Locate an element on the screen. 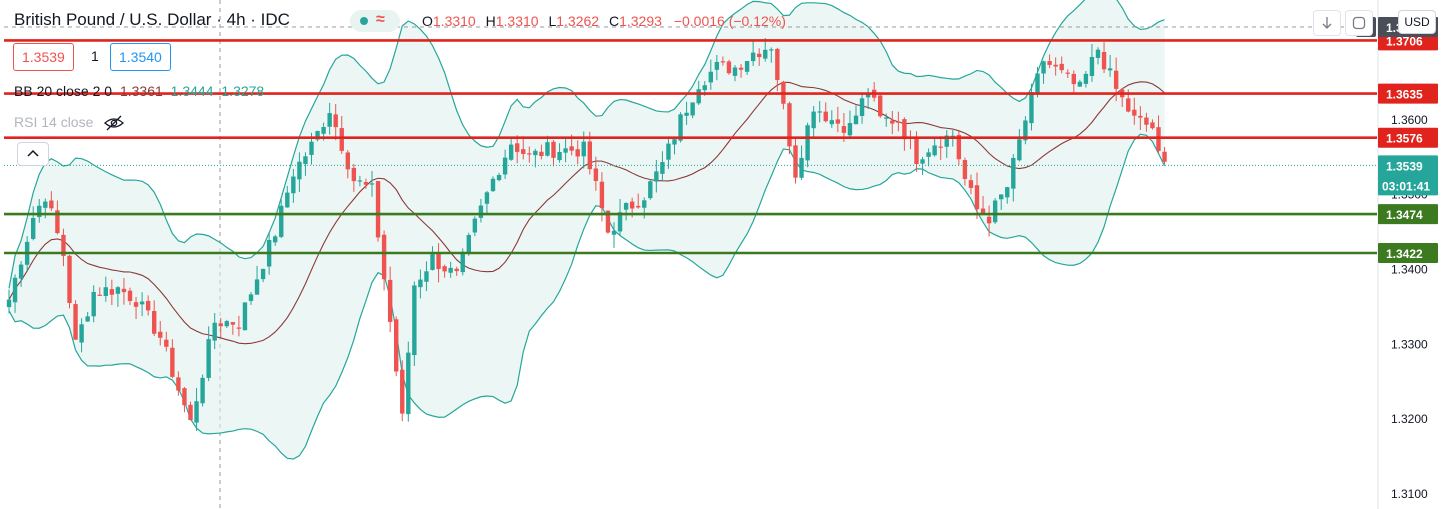 This screenshot has width=1454, height=509. interval-label: 4h is located at coordinates (236, 19).